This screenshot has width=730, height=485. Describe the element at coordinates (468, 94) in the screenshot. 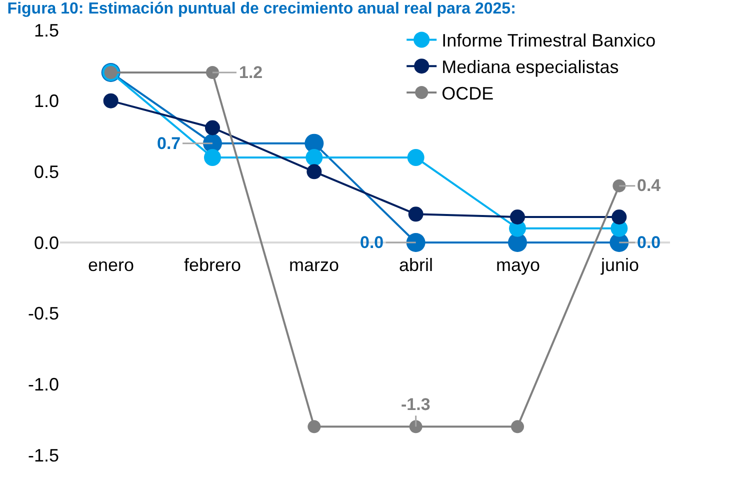

I see `legend-label: OCDE` at that location.